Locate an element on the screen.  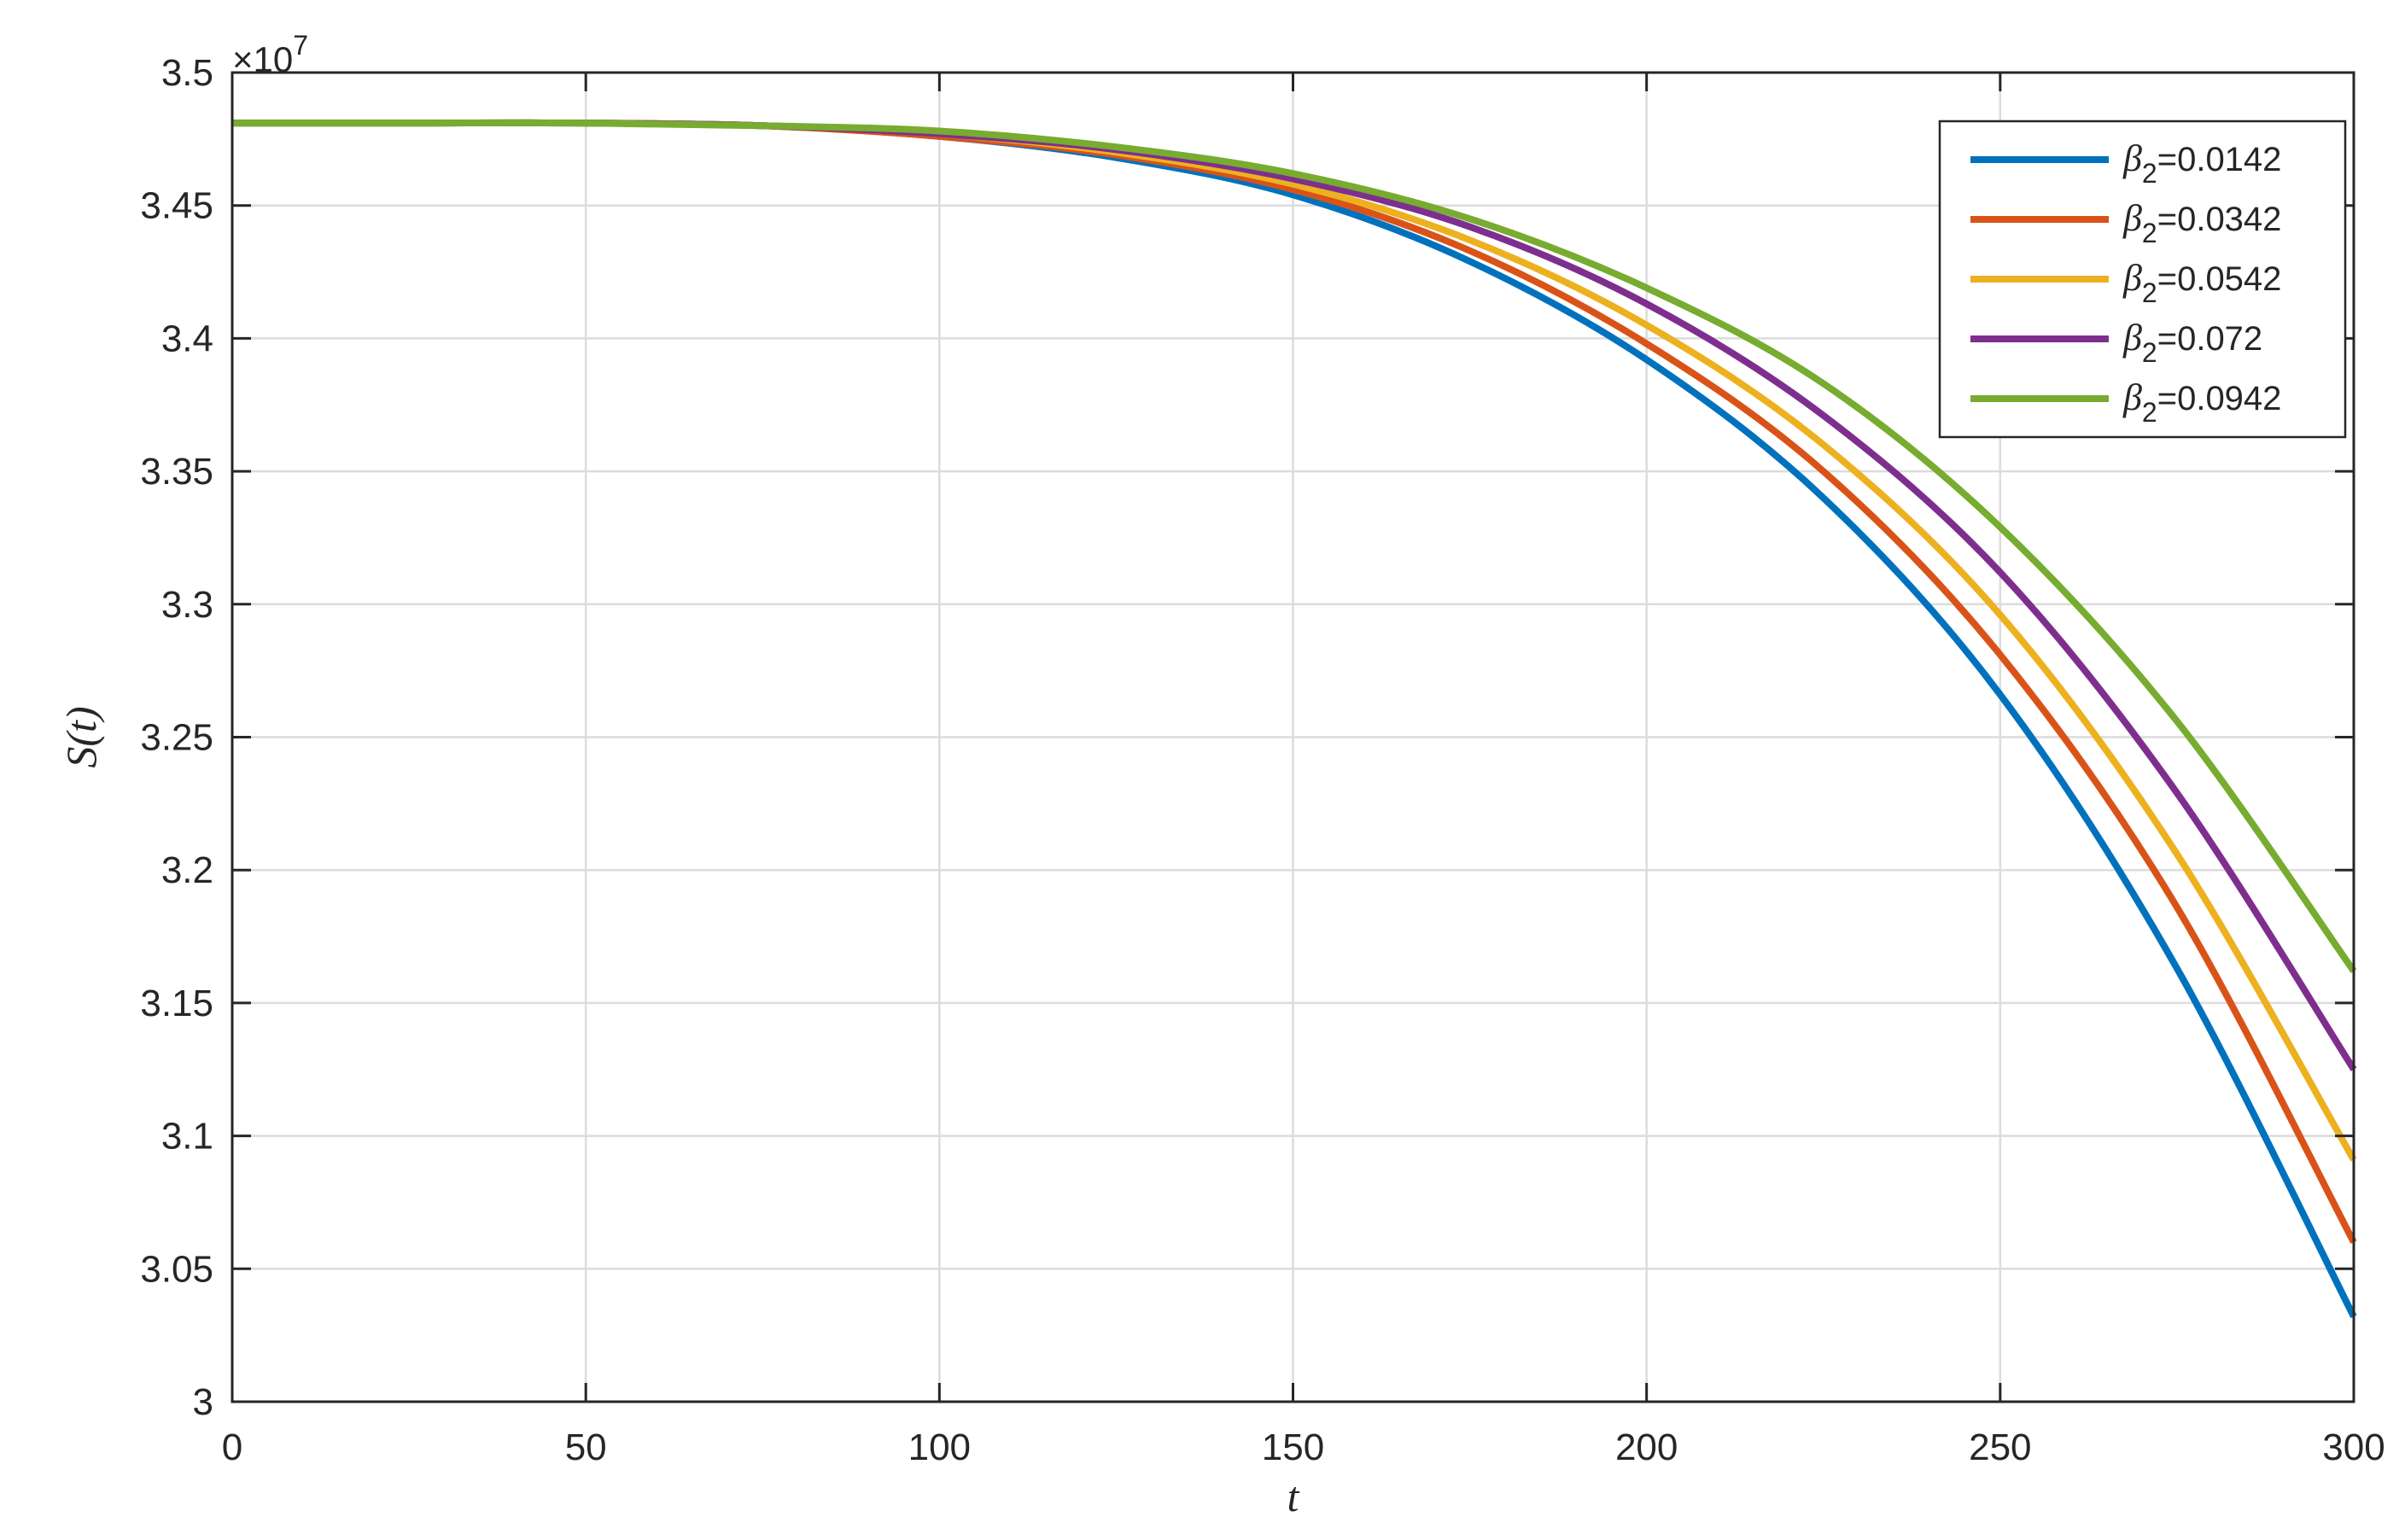
x-tick-label: 300 is located at coordinates (2354, 1447).